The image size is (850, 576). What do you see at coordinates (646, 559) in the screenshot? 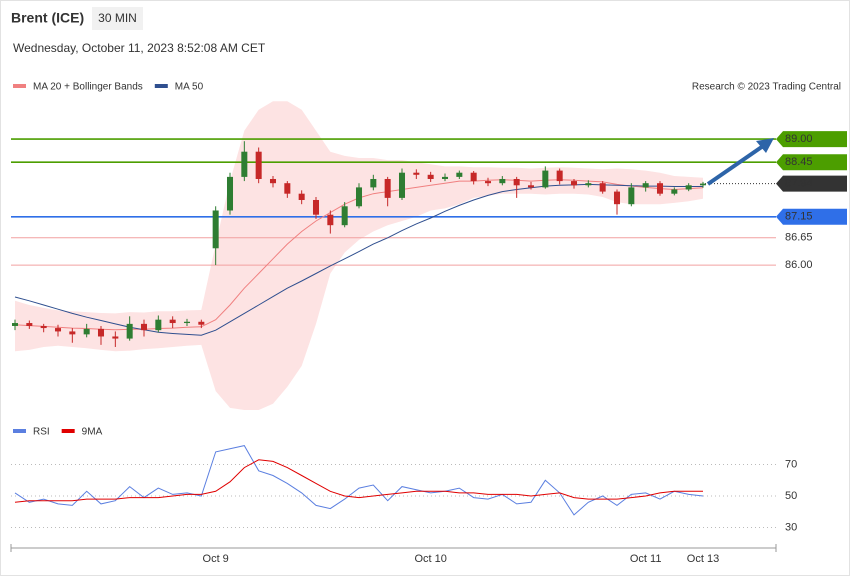
I see `x-tick-label: Oct 11` at bounding box center [646, 559].